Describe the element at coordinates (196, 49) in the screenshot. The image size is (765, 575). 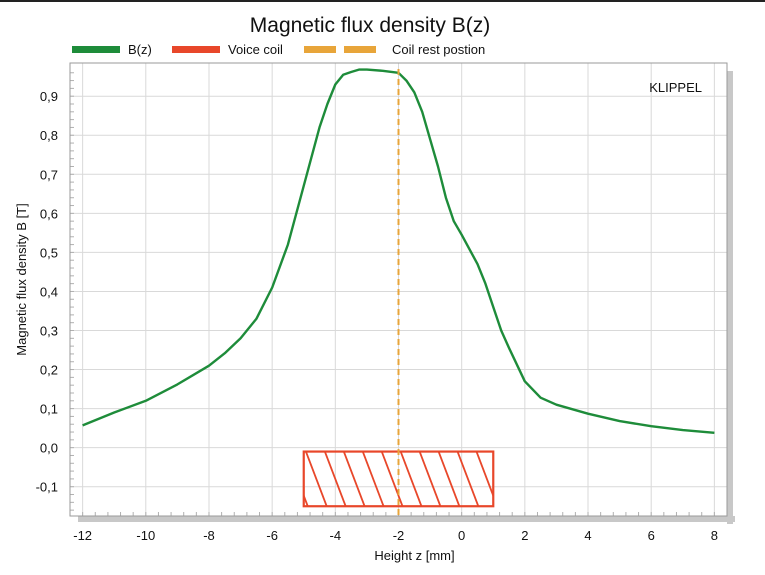
I see `legend-swatch-voice-coil` at that location.